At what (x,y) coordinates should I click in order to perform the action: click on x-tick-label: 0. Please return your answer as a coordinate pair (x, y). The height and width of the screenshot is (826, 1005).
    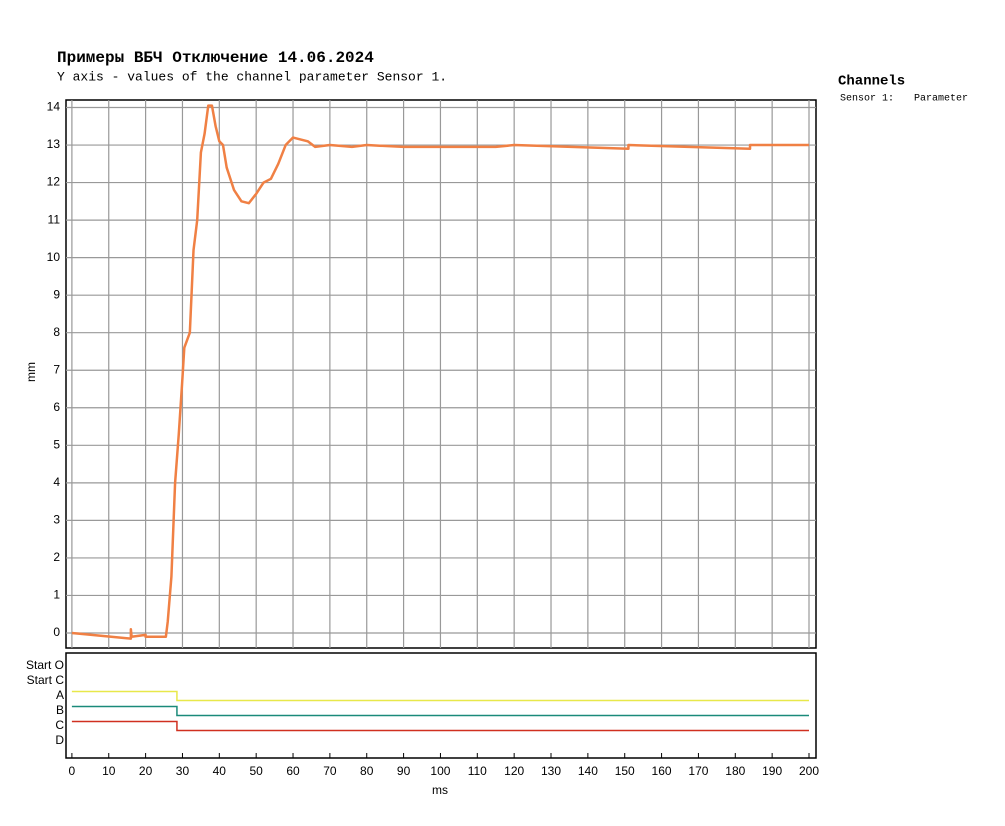
    Looking at the image, I should click on (72, 771).